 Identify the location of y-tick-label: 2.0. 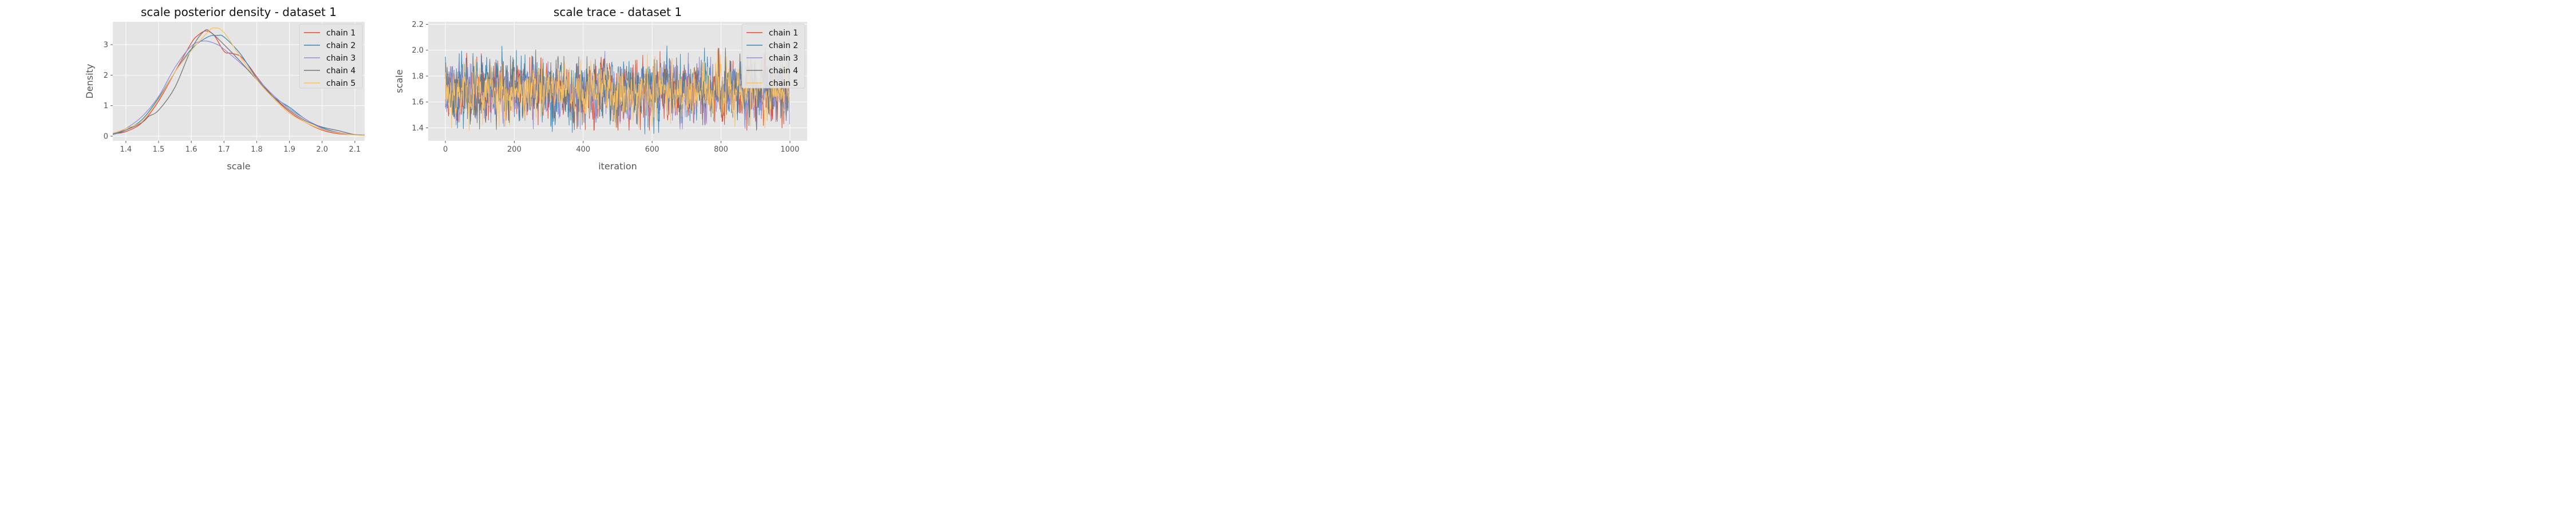
(418, 50).